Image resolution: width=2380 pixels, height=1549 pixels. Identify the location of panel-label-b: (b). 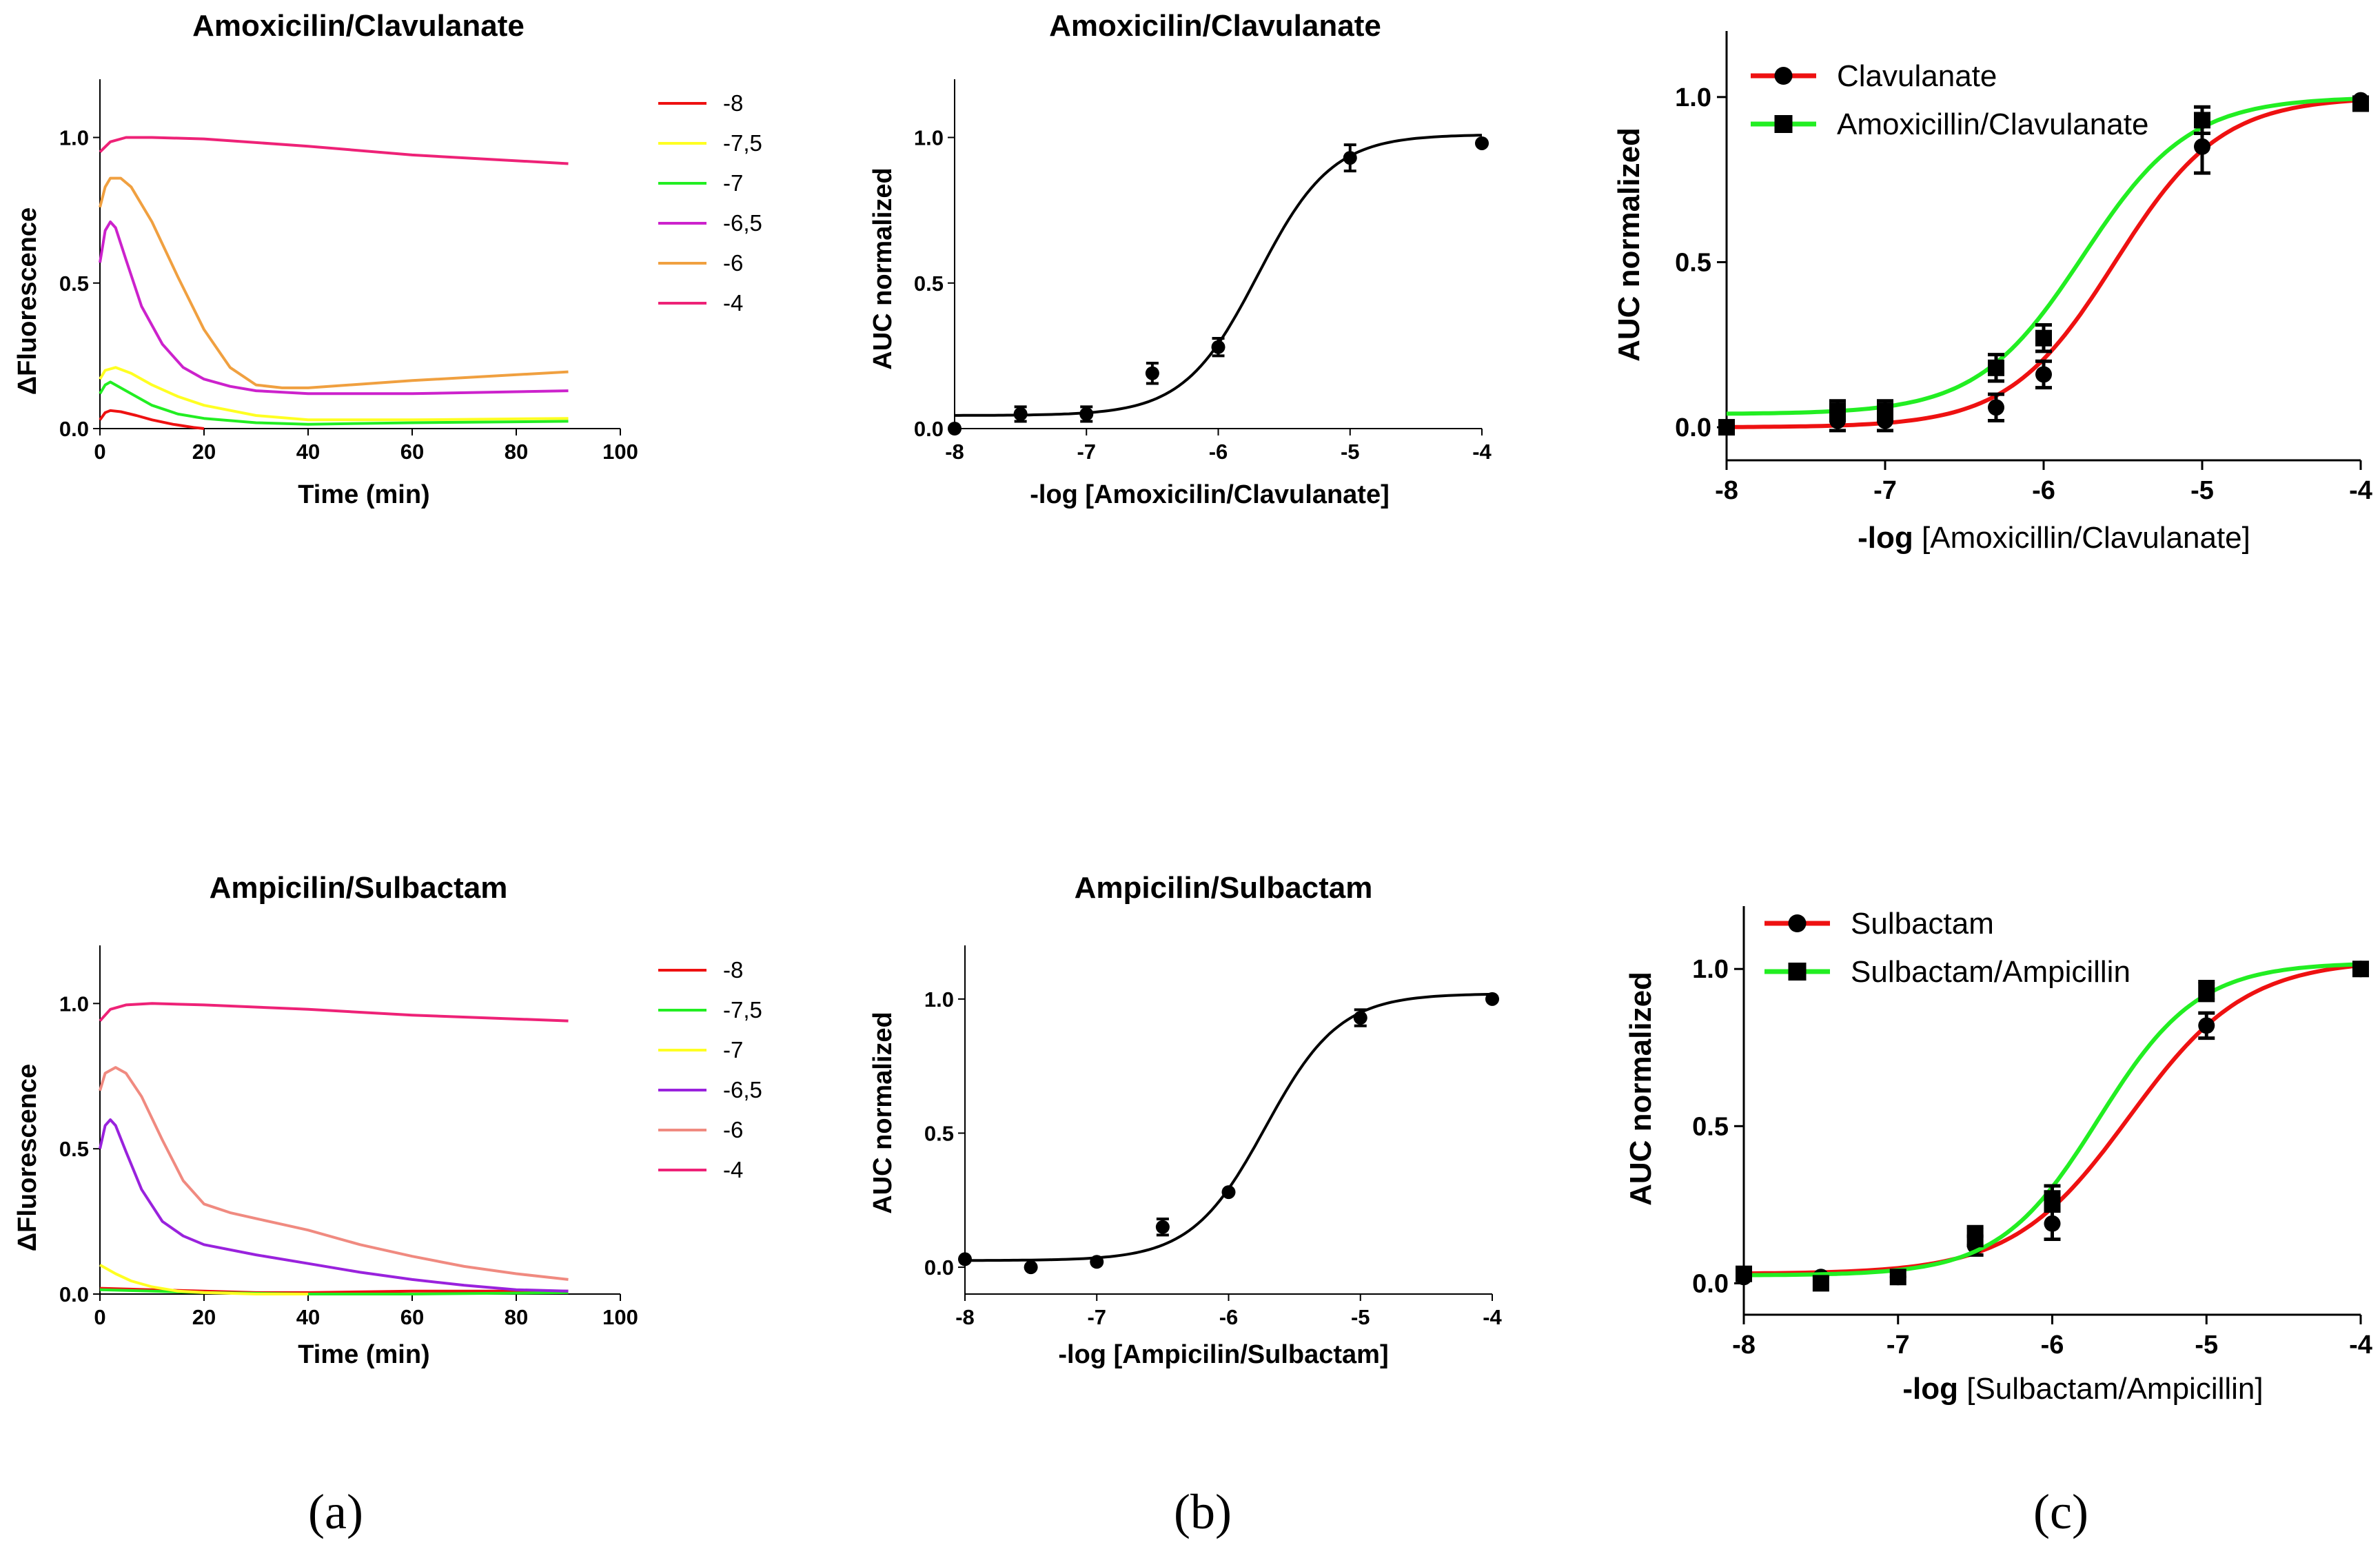
(1203, 1511).